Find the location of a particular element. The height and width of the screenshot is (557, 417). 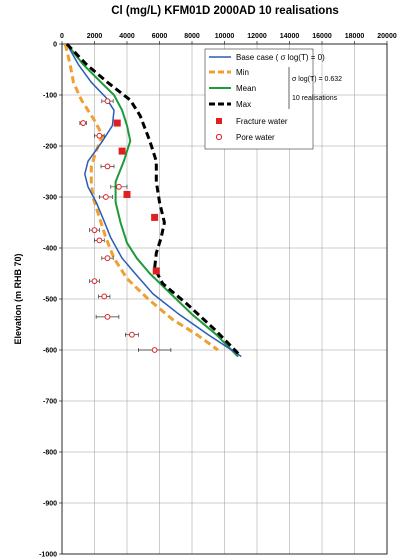

legend-label-pore-water: Pore water is located at coordinates (255, 137).